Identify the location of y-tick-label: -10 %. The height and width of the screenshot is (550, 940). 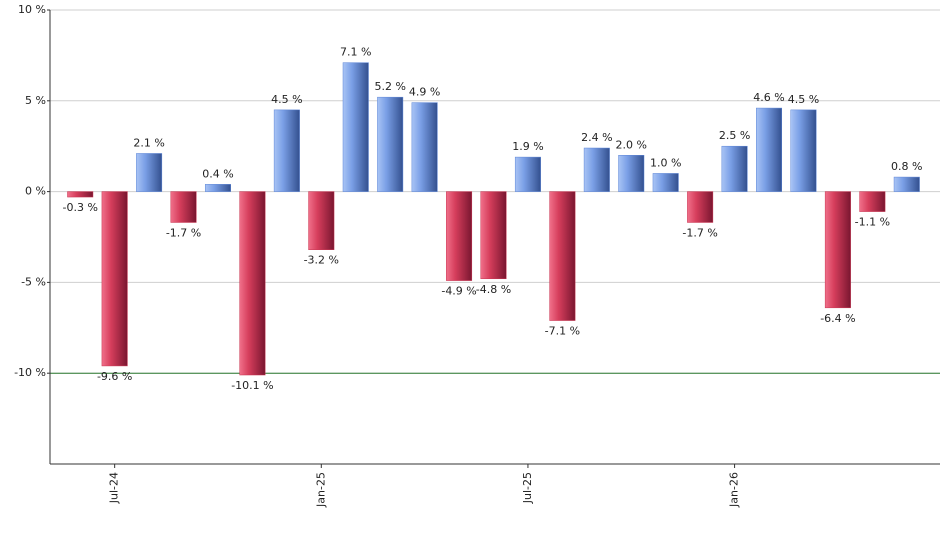
(30, 372).